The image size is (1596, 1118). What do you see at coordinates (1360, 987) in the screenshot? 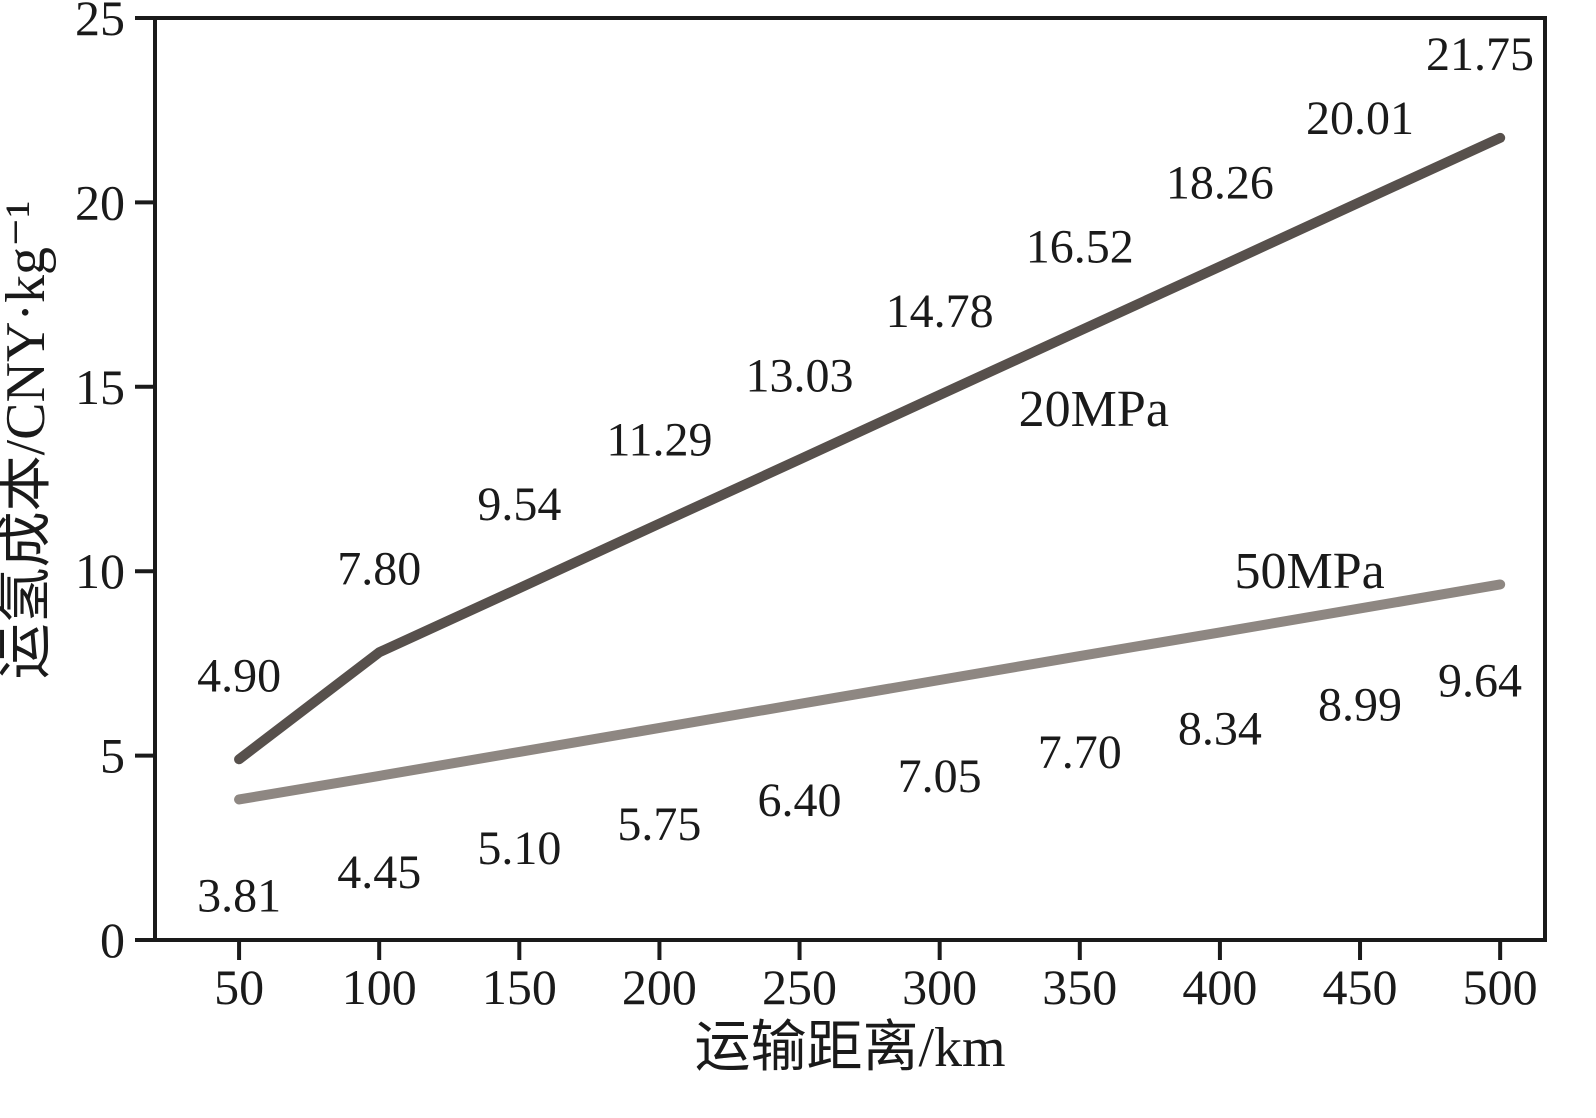
I see `x-axis-tick-label: 450` at bounding box center [1360, 987].